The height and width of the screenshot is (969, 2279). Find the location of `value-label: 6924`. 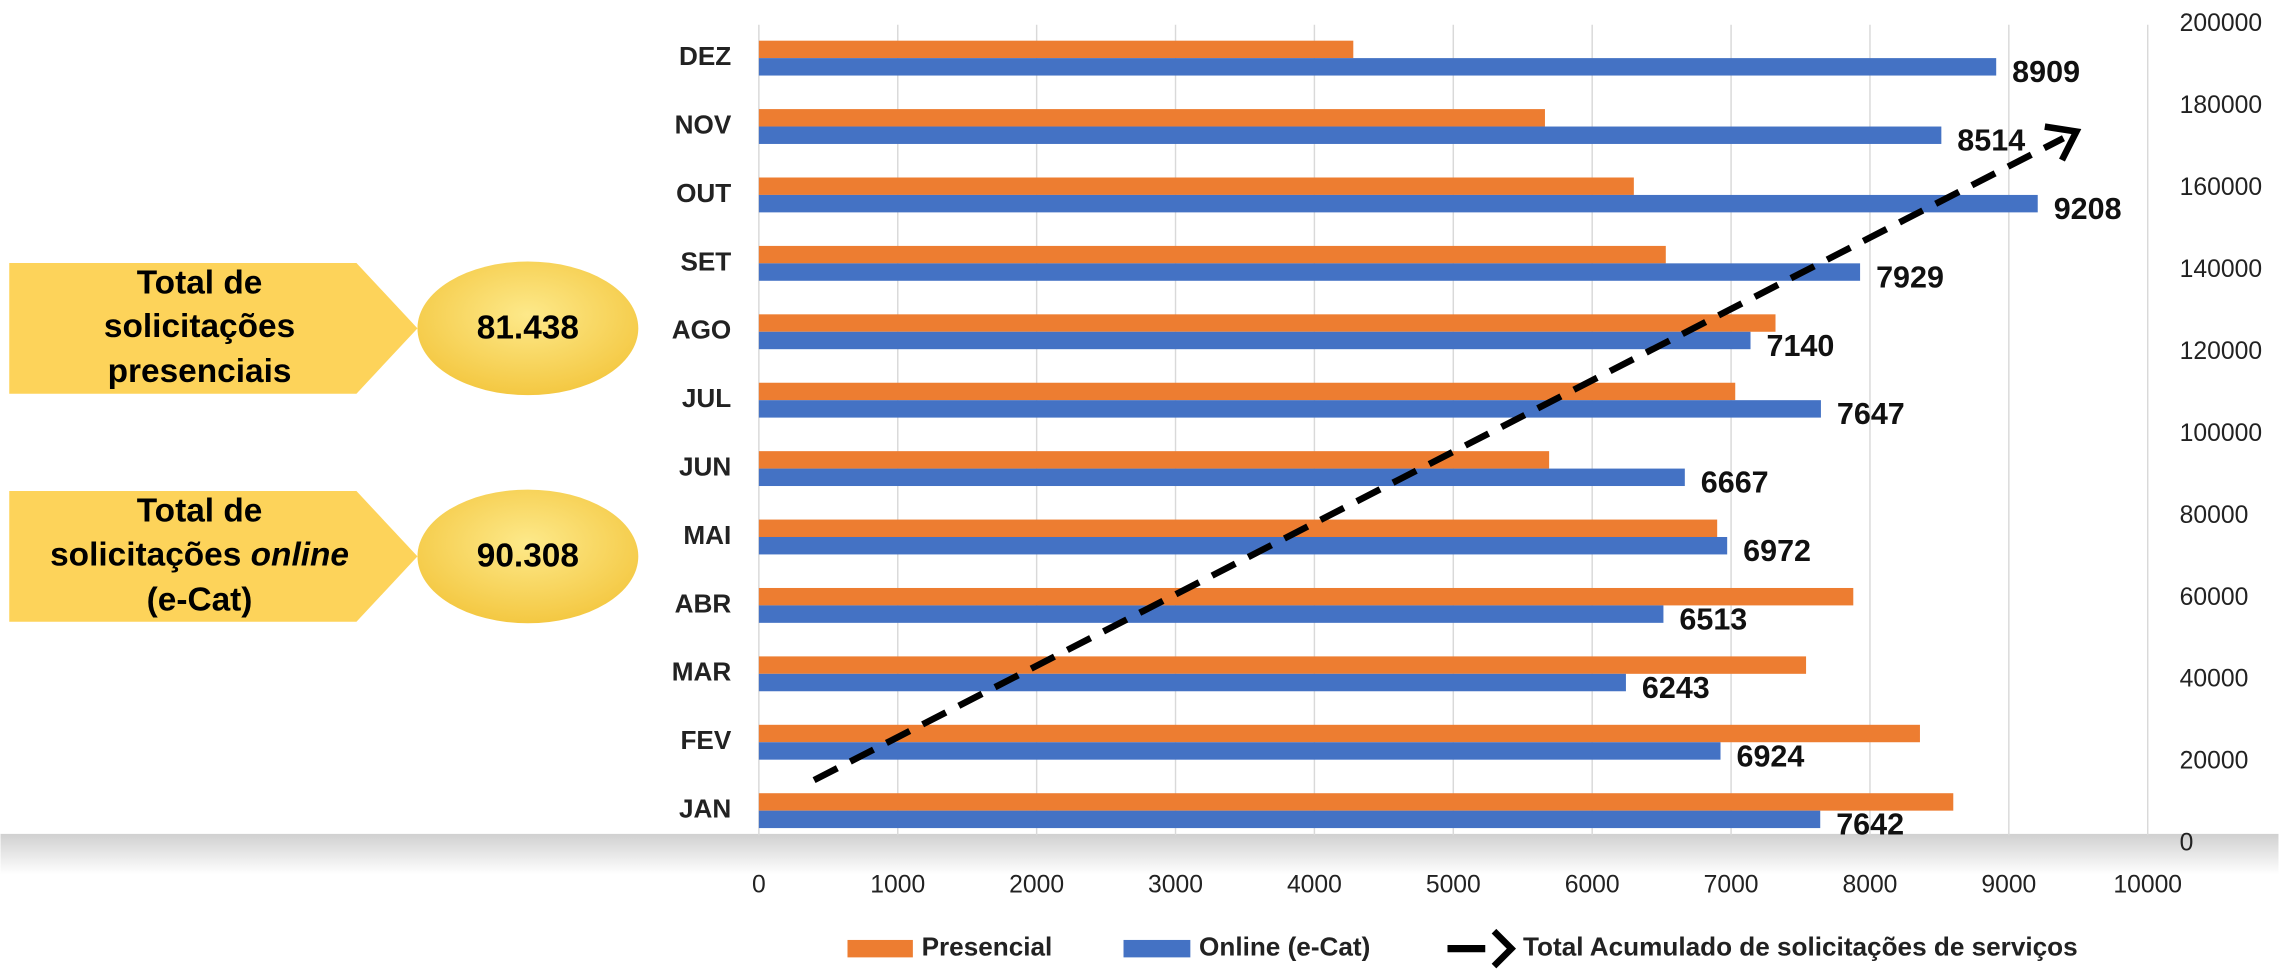

value-label: 6924 is located at coordinates (1770, 756).